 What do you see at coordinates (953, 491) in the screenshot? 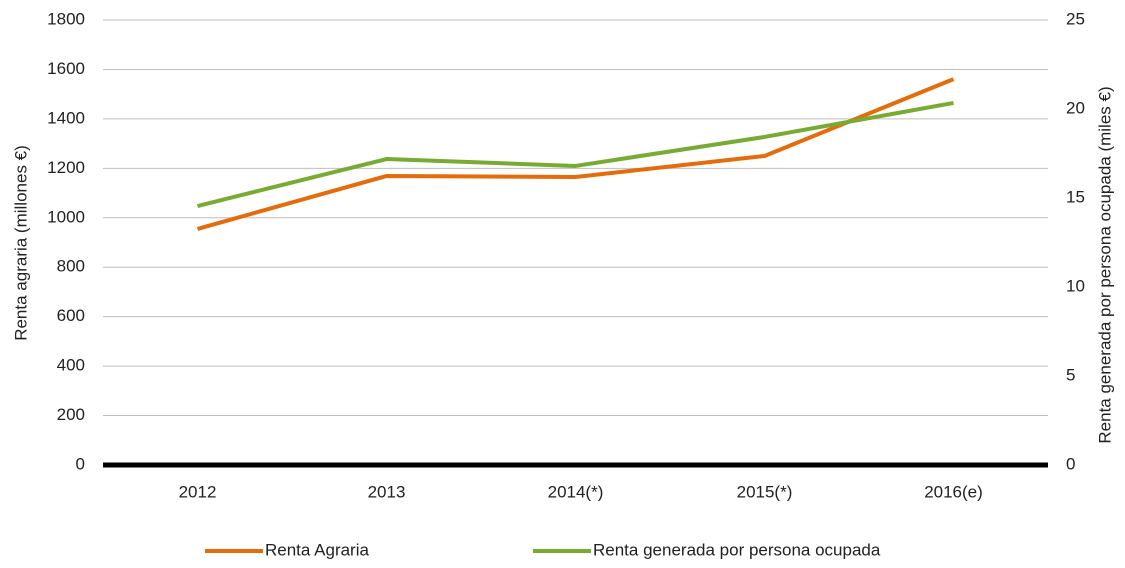
I see `x-tick-label: 2016(e)` at bounding box center [953, 491].